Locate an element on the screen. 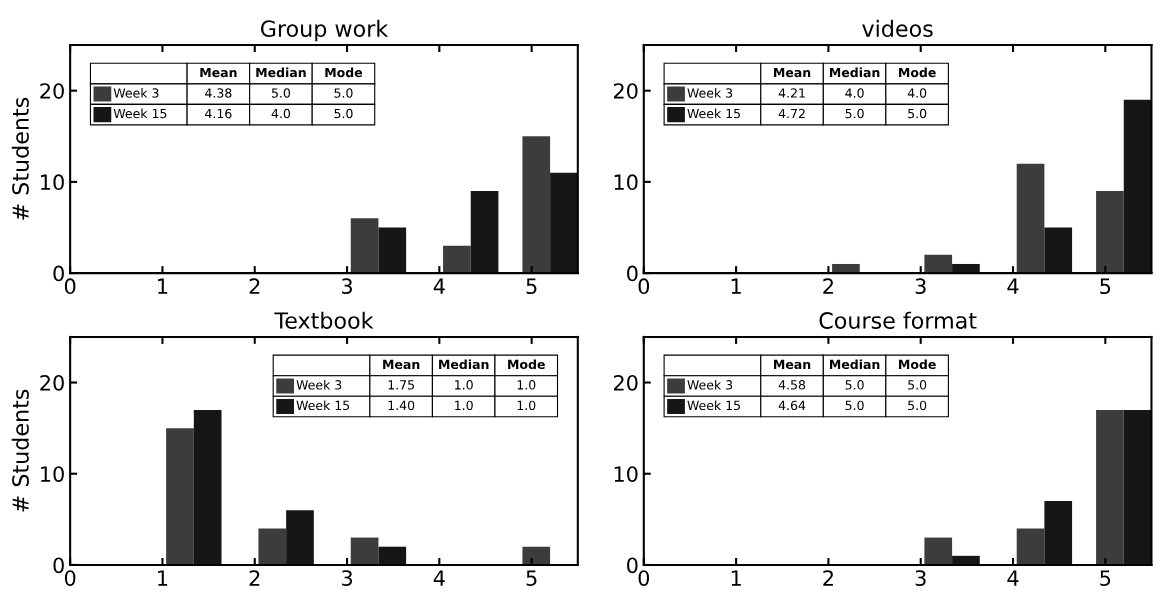  annotation: 4.21 is located at coordinates (791, 93).